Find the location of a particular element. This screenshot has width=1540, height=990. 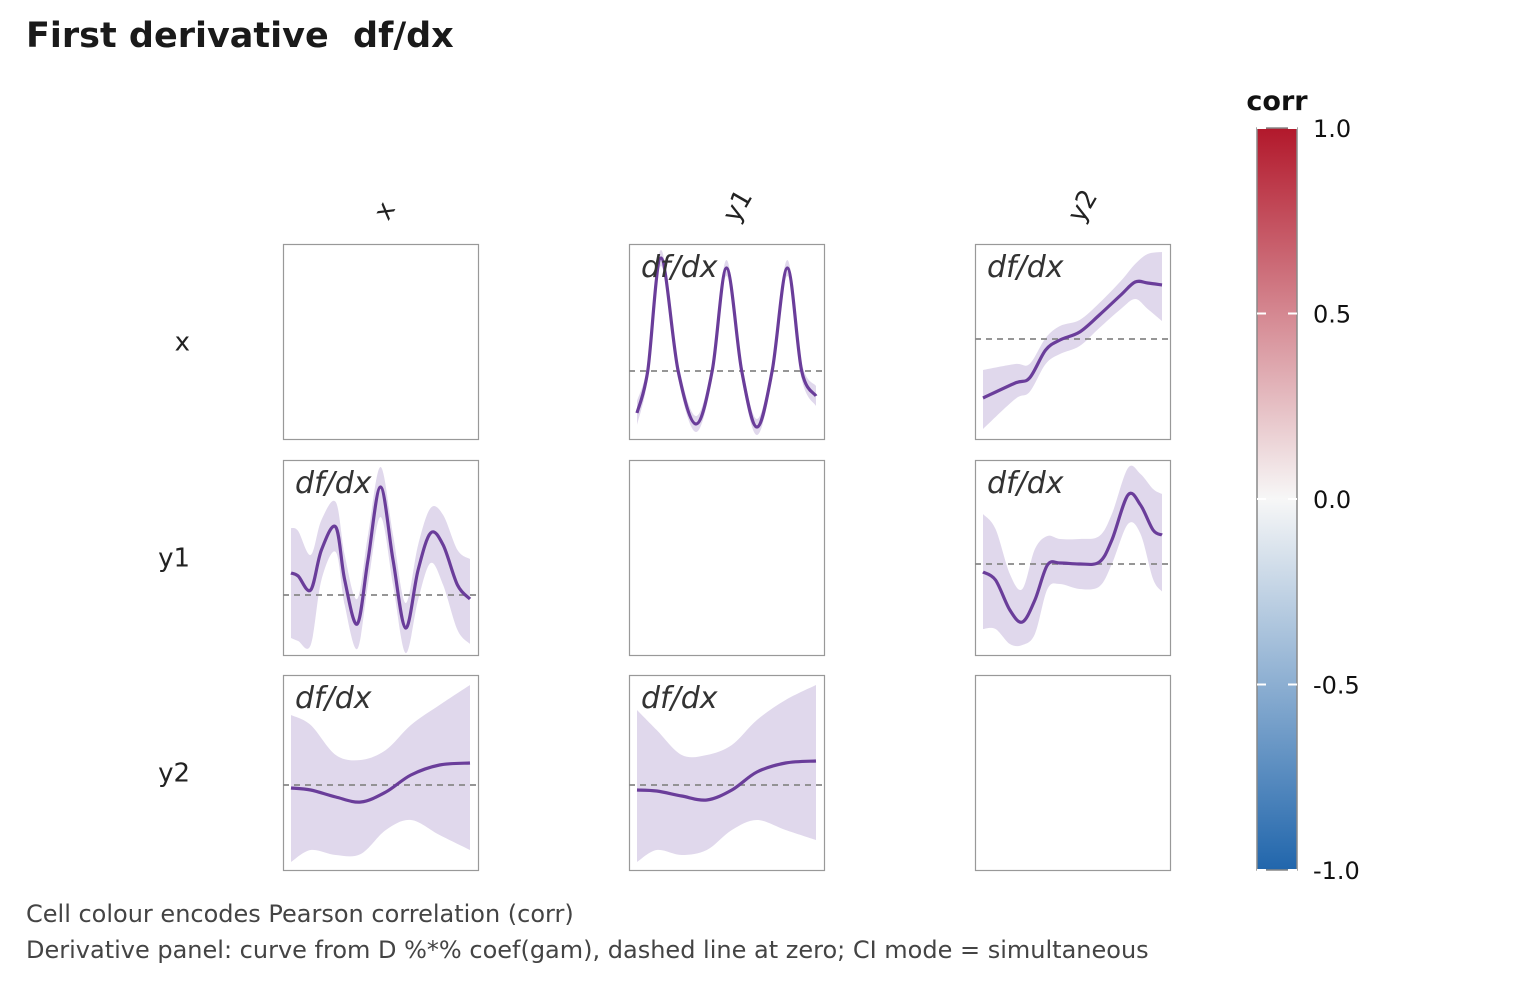

derivative-panel-y2-y1: df/dx is located at coordinates (726, 771).